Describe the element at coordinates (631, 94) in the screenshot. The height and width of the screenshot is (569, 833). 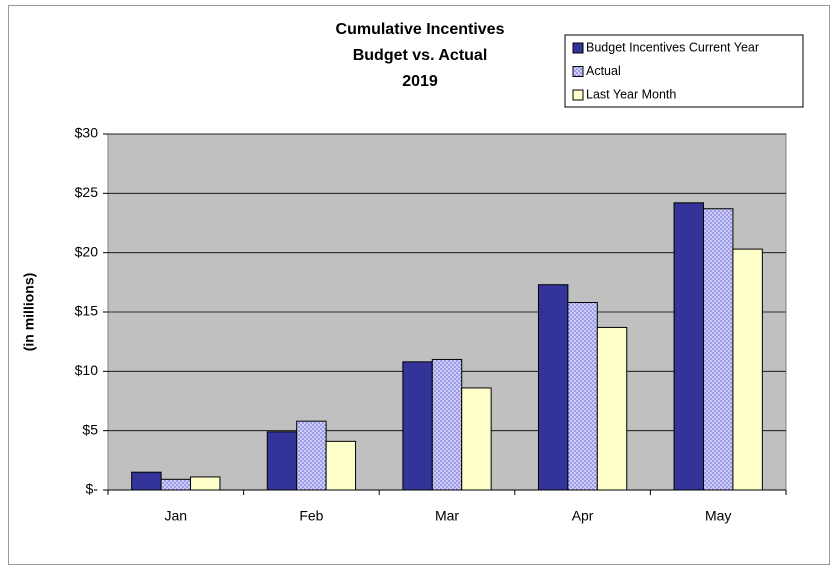
I see `legend-label: Last Year Month` at that location.